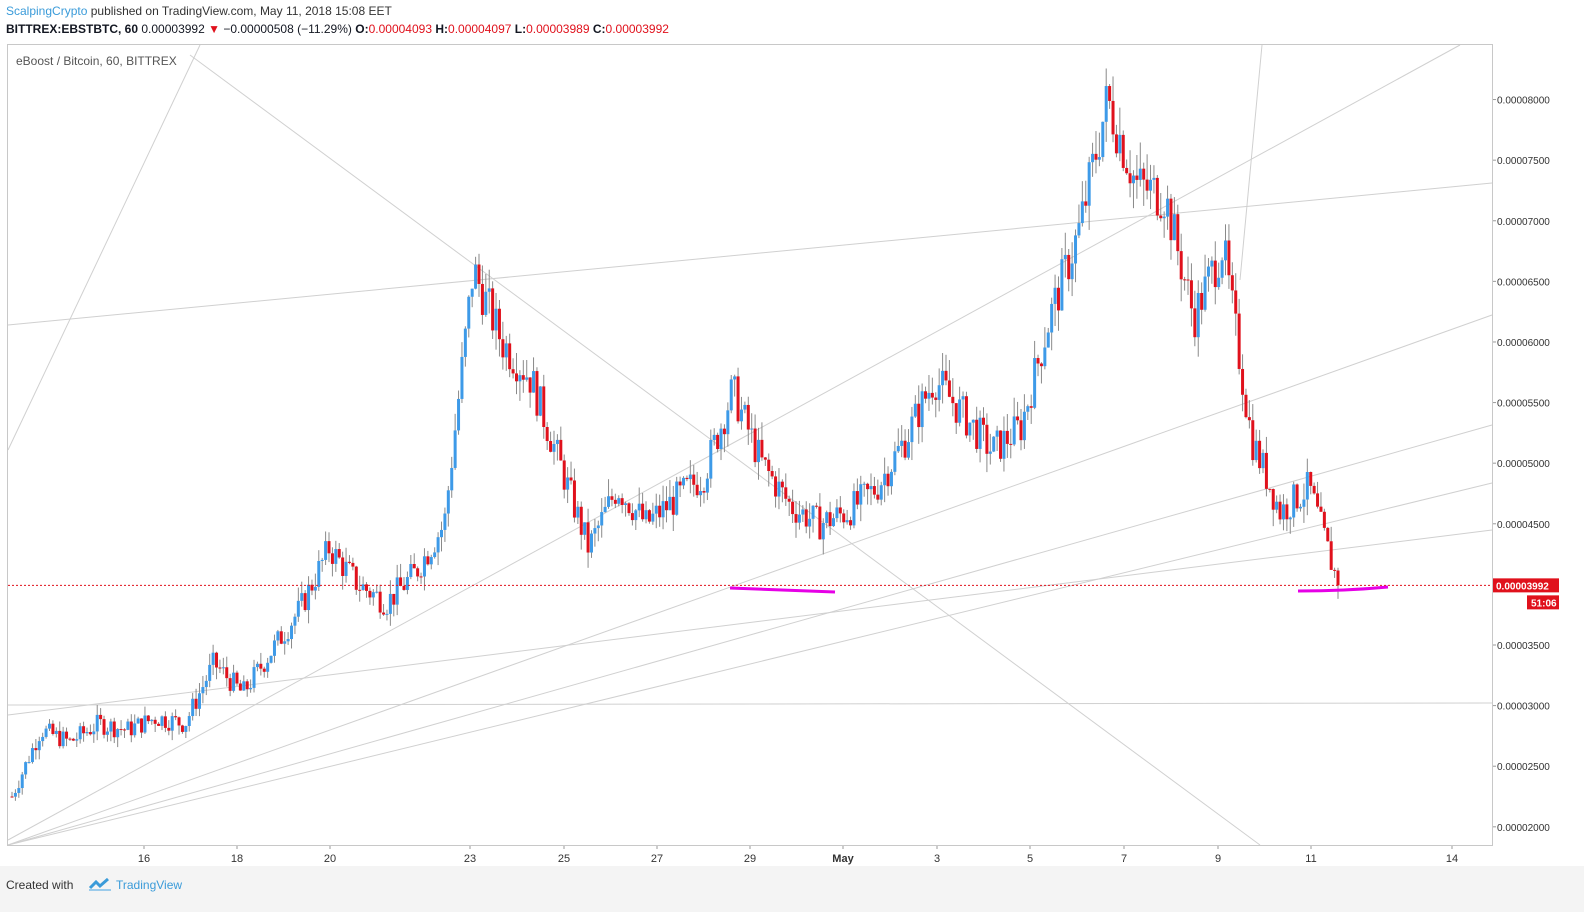  Describe the element at coordinates (47, 11) in the screenshot. I see `author-link: ScalpingCrypto` at that location.